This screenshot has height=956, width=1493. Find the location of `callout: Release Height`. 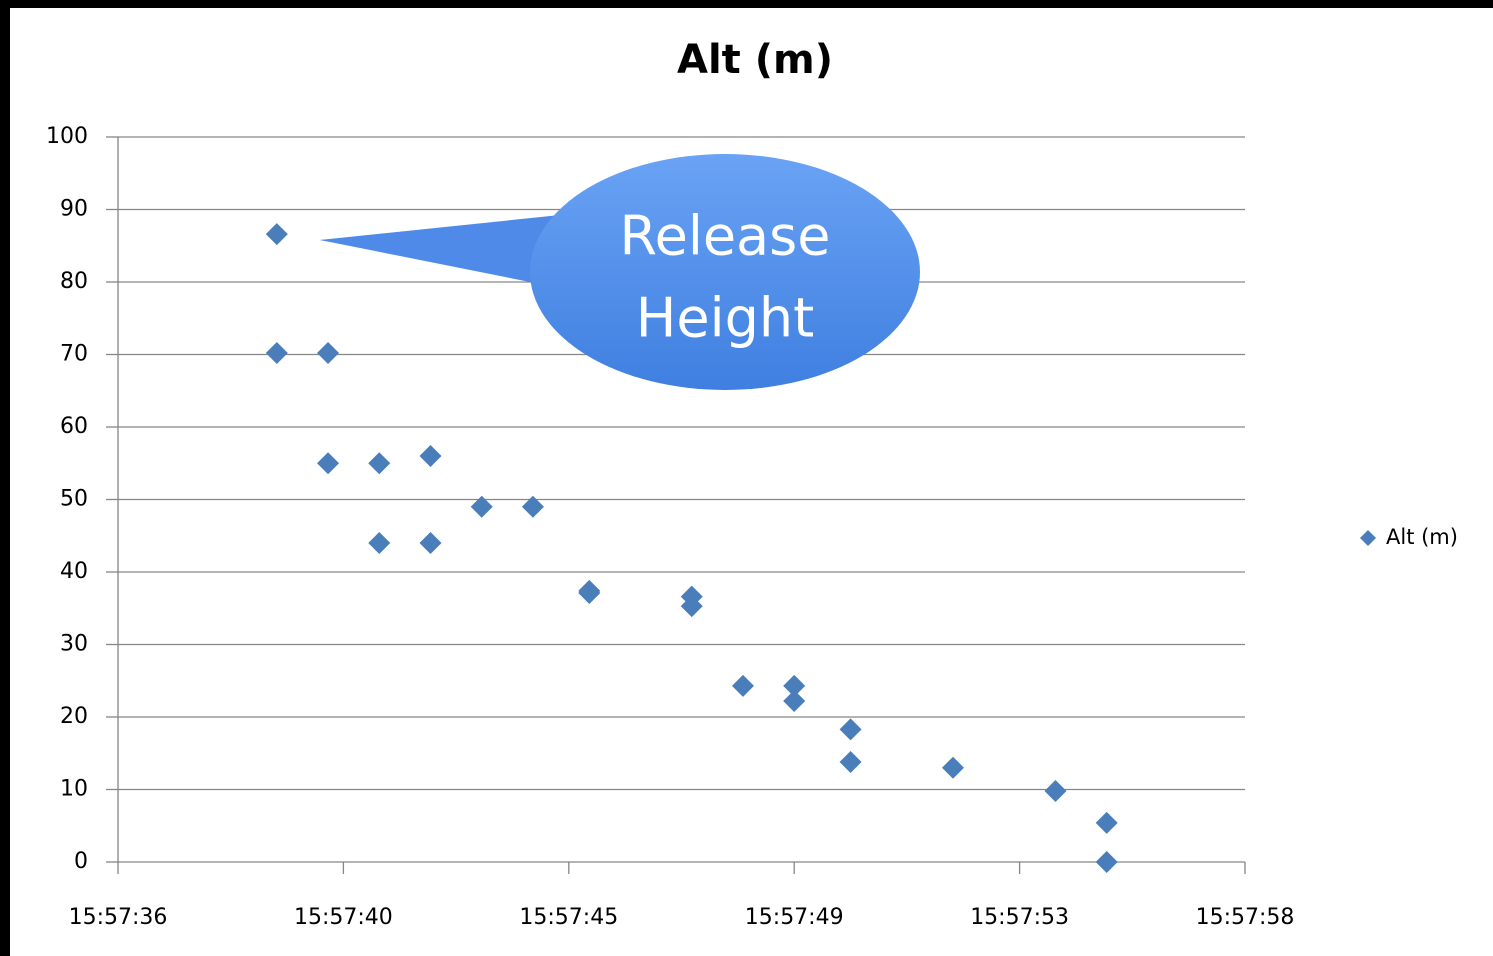

callout: Release Height is located at coordinates (620, 272).